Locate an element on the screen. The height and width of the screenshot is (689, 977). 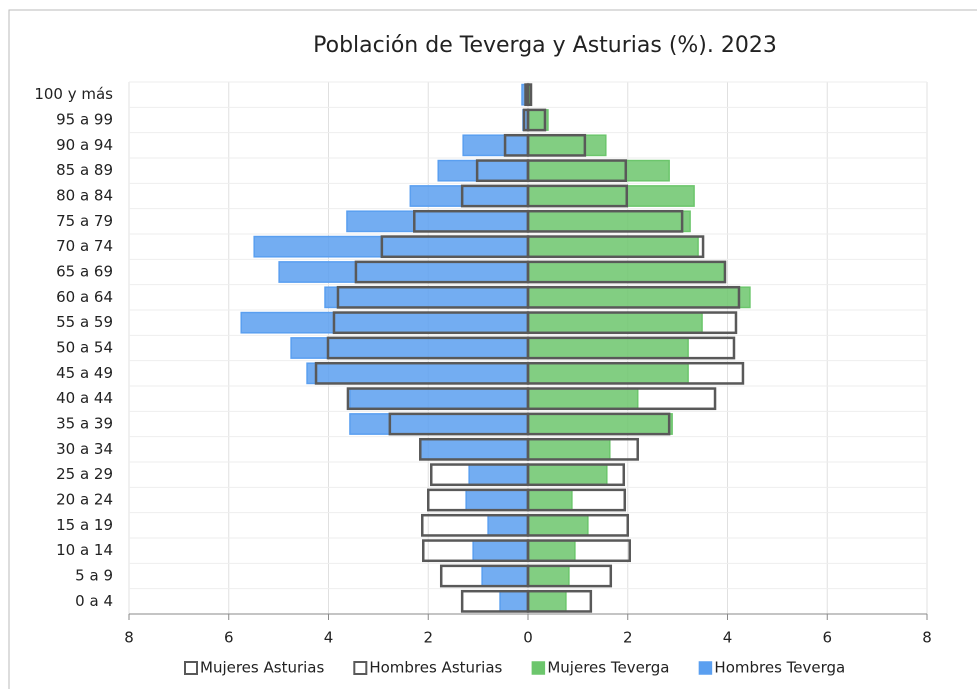
y-tick-label: 80 a 84 is located at coordinates (84, 196).